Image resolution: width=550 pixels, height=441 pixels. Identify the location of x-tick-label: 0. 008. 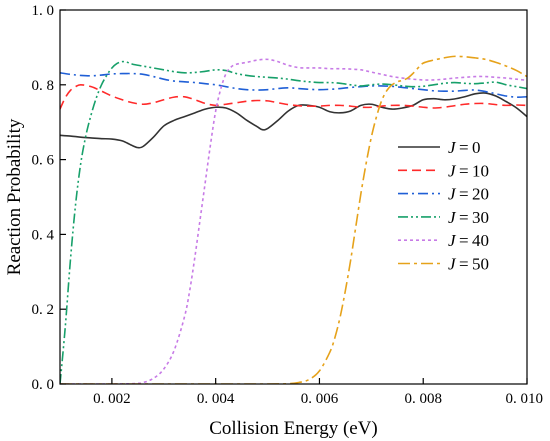
(423, 399).